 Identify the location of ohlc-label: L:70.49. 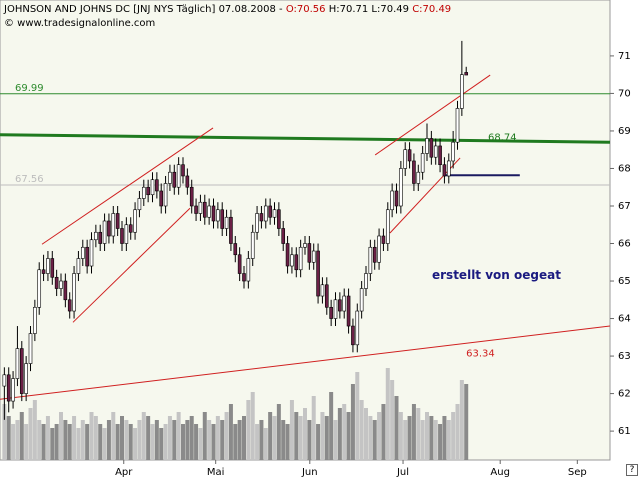
(390, 9).